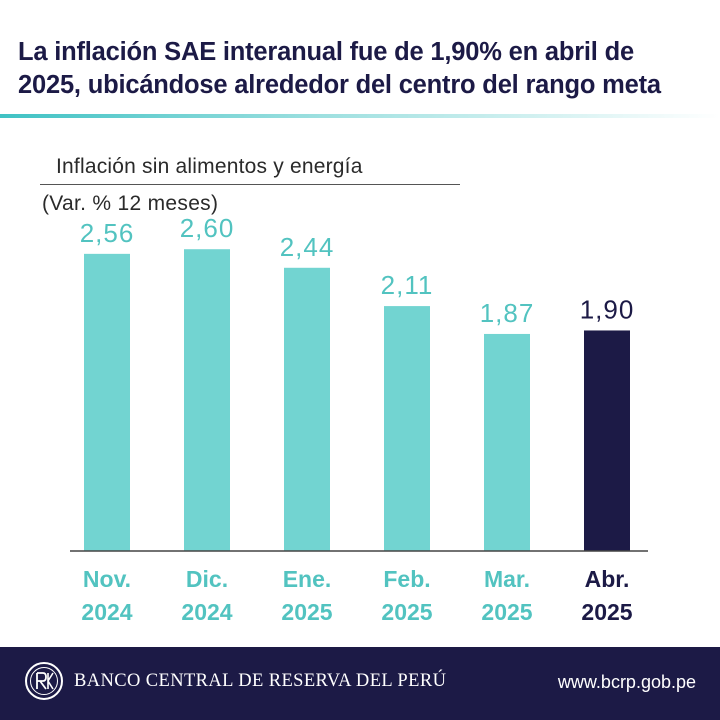 Image resolution: width=720 pixels, height=720 pixels. Describe the element at coordinates (130, 203) in the screenshot. I see `chart-units: (Var. % 12 meses)` at that location.